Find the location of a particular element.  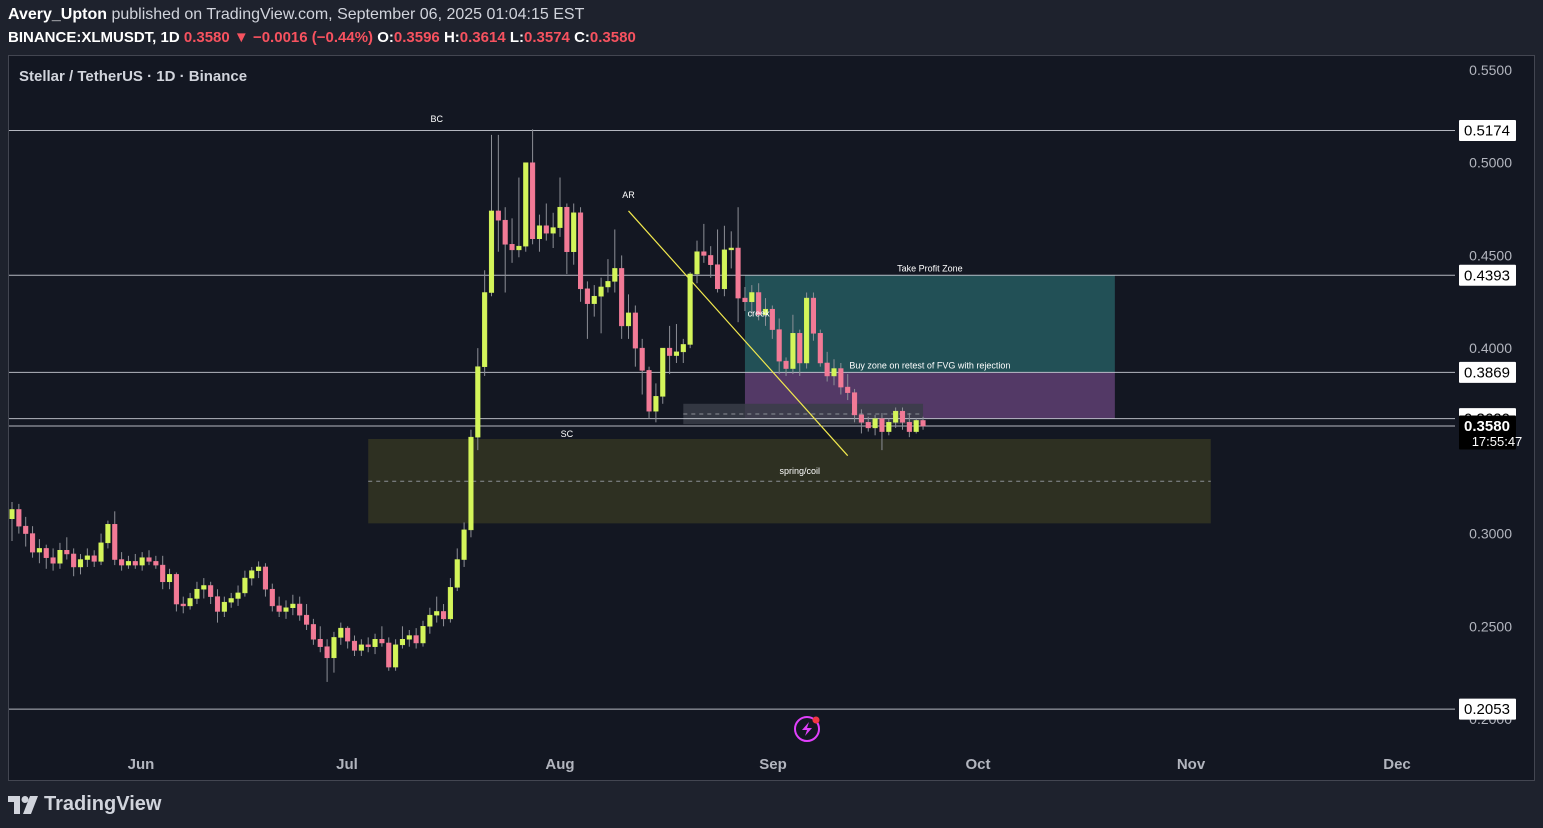

tradingview-logo: TradingView is located at coordinates (84, 804).